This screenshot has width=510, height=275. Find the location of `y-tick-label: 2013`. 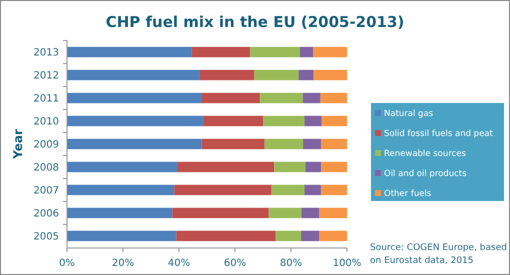

y-tick-label: 2013 is located at coordinates (46, 53).